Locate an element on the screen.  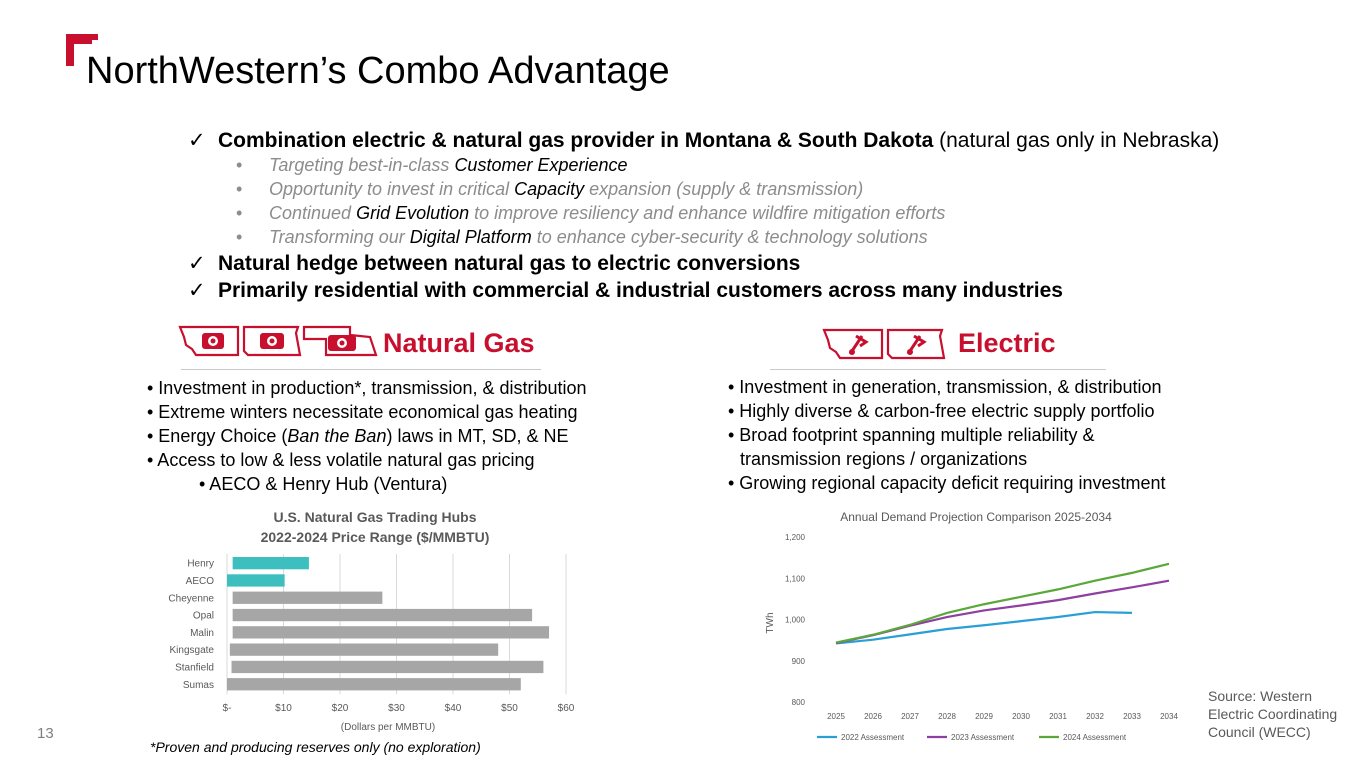
x-tick-label: 2026 is located at coordinates (873, 716).